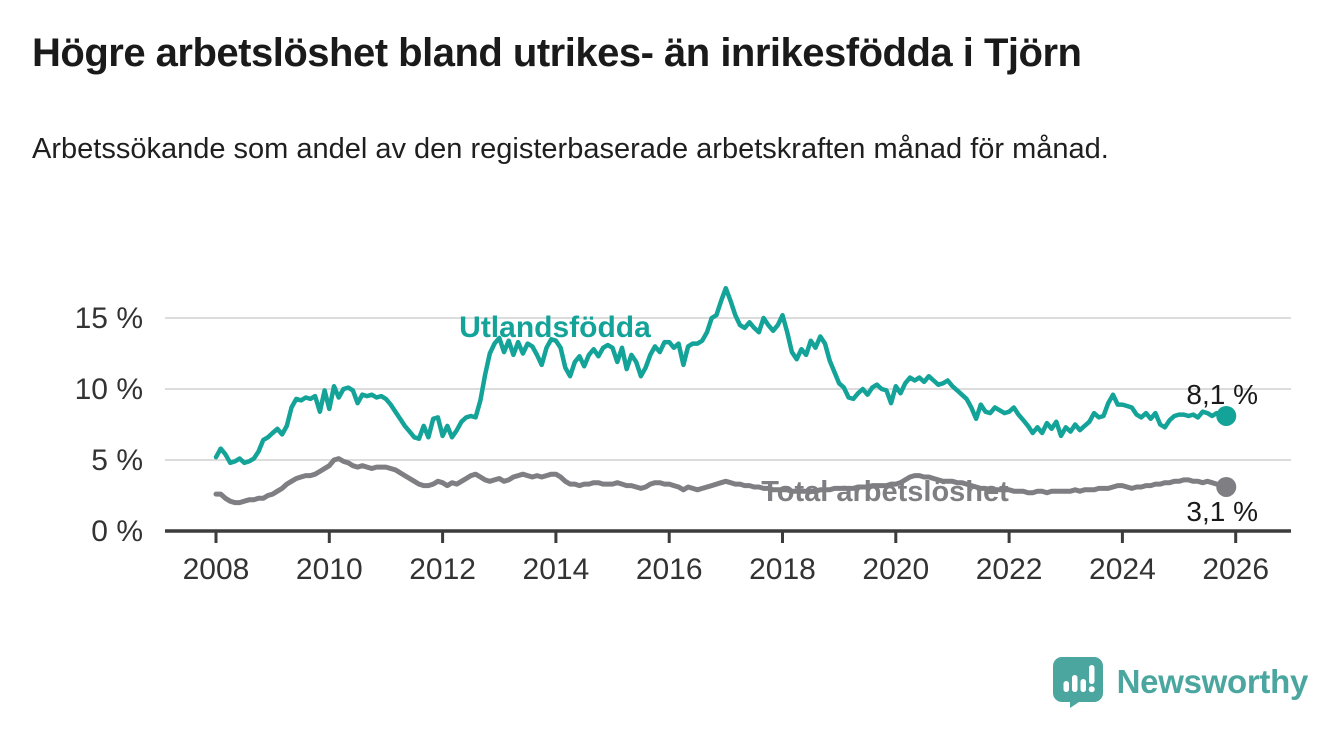 This screenshot has height=734, width=1340. What do you see at coordinates (885, 492) in the screenshot?
I see `series-label-total: Total arbetslöshet` at bounding box center [885, 492].